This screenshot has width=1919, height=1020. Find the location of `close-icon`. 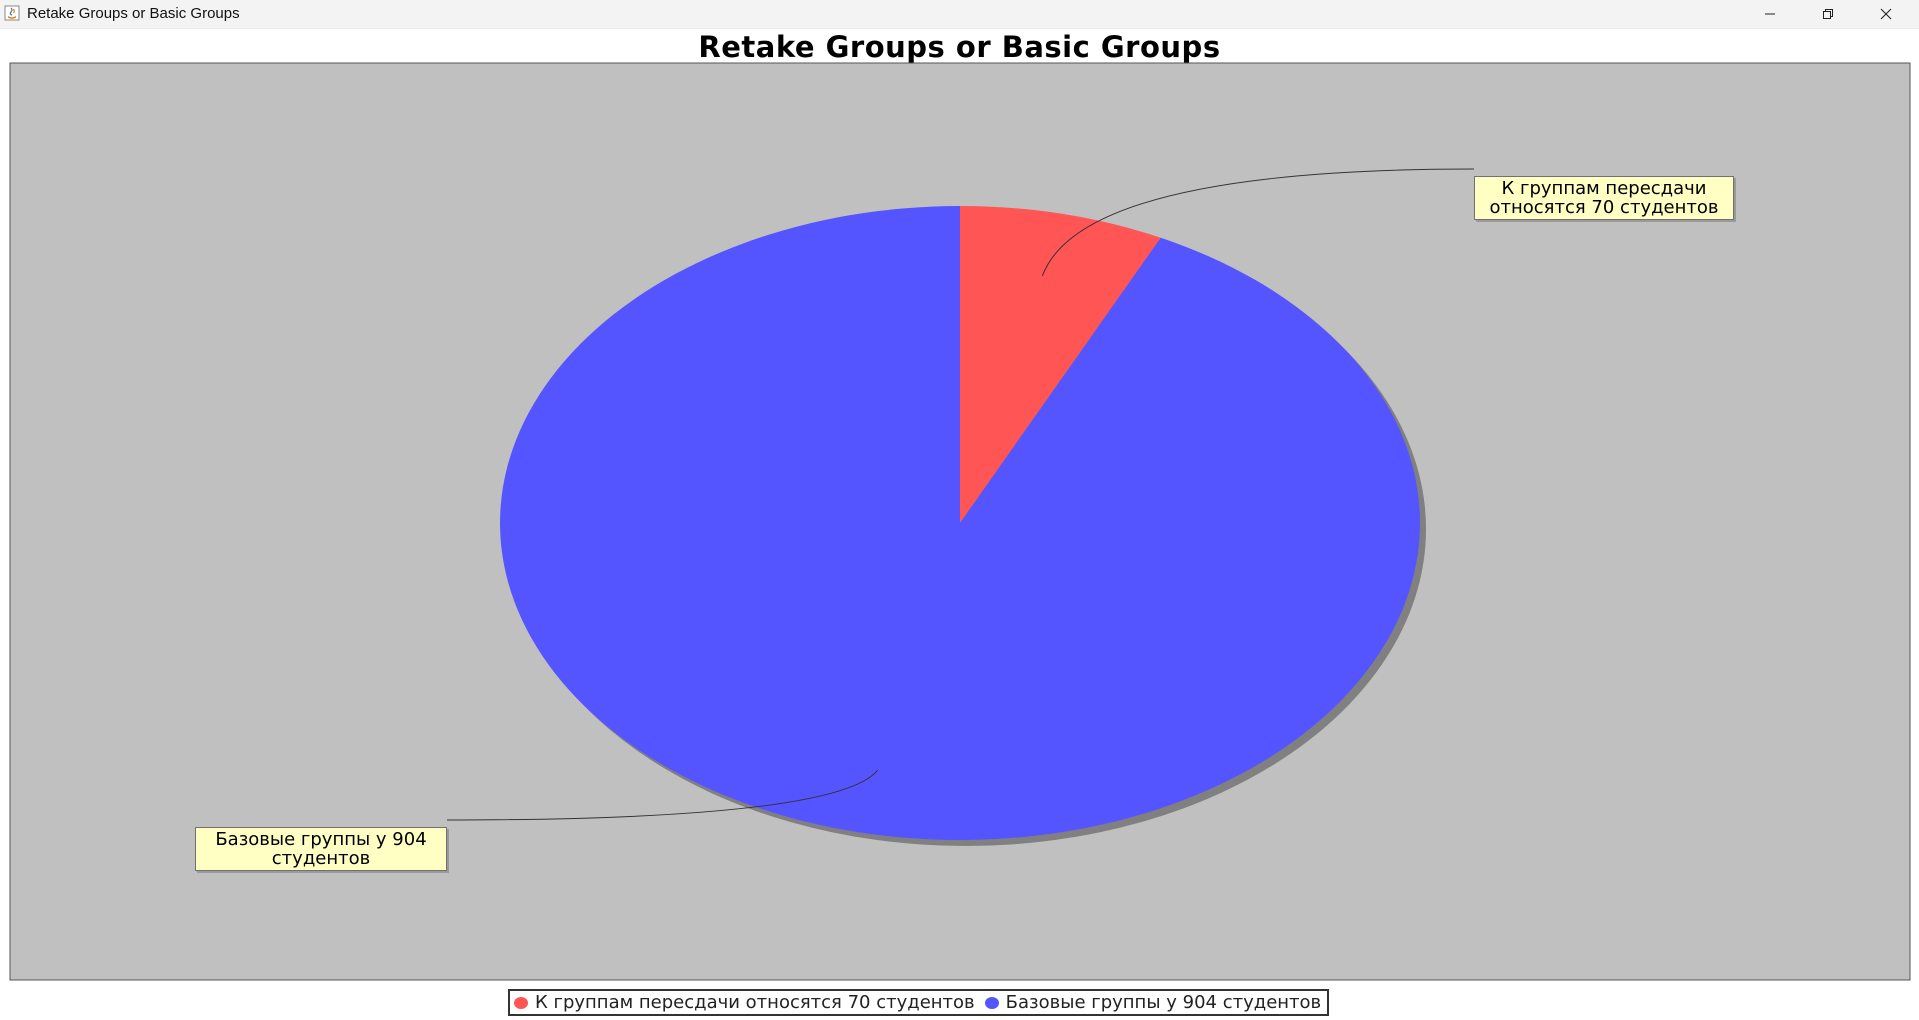

close-icon is located at coordinates (1886, 14).